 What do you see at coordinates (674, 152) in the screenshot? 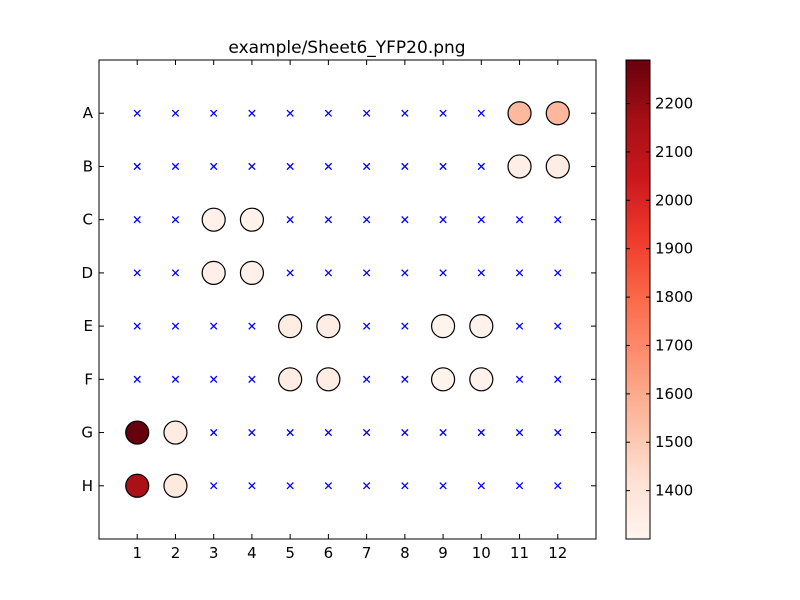
I see `colorbar-tick-label: 2100` at bounding box center [674, 152].